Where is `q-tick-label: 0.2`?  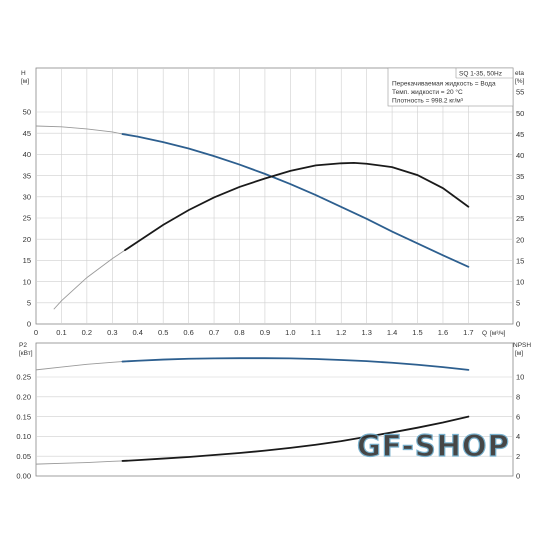 q-tick-label: 0.2 is located at coordinates (87, 332).